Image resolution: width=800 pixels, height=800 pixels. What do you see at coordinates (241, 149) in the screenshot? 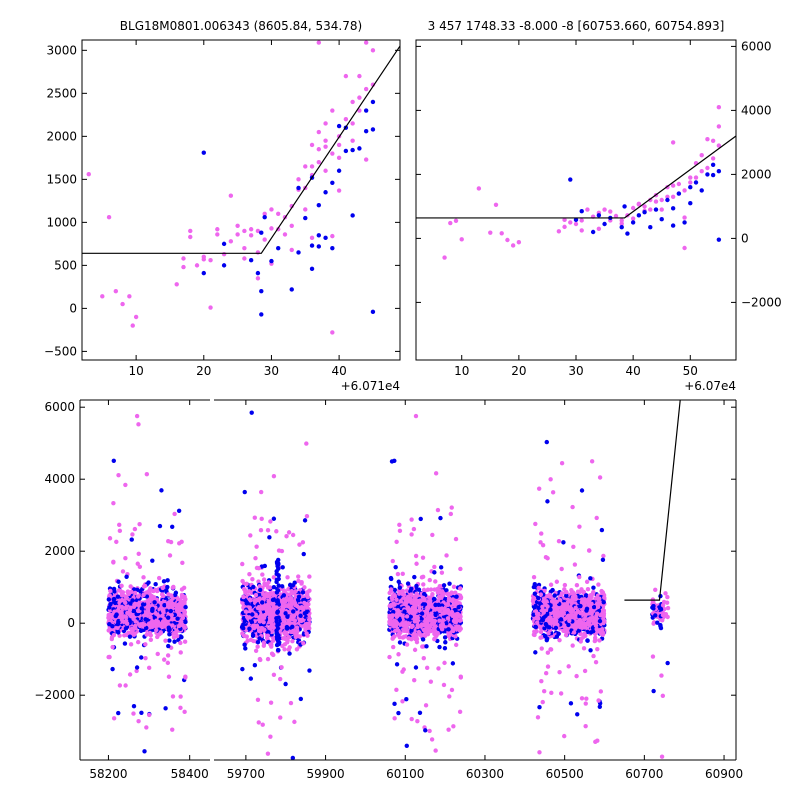
I see `model-line` at bounding box center [241, 149].